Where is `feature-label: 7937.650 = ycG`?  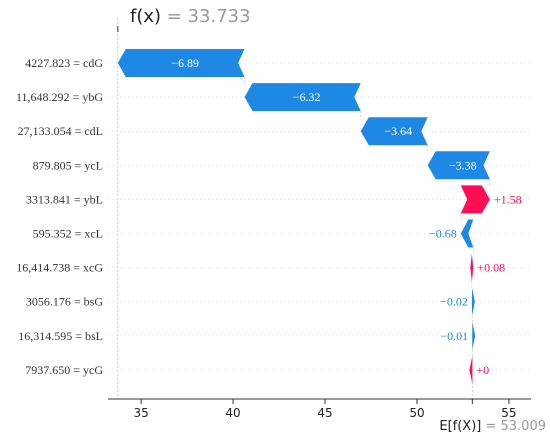
feature-label: 7937.650 = ycG is located at coordinates (64, 370).